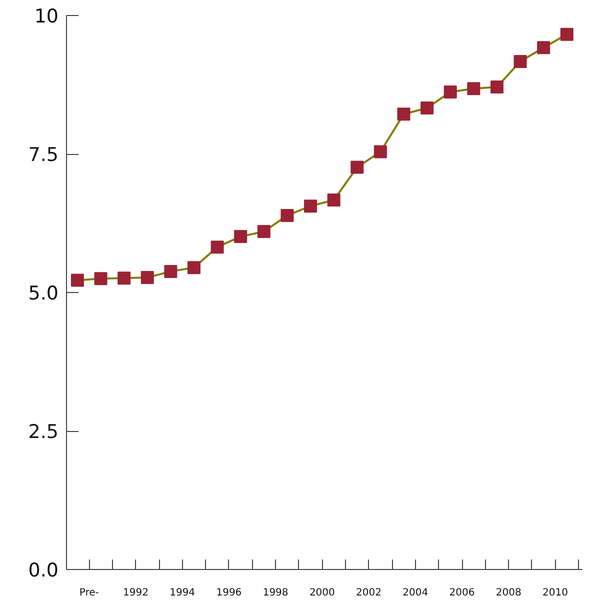  I want to click on x-tick-label: 2000, so click(322, 593).